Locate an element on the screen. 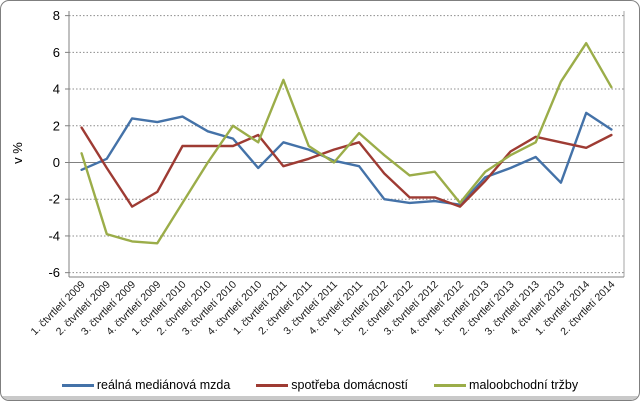  legend-item-2: spotřeba domácností is located at coordinates (332, 385).